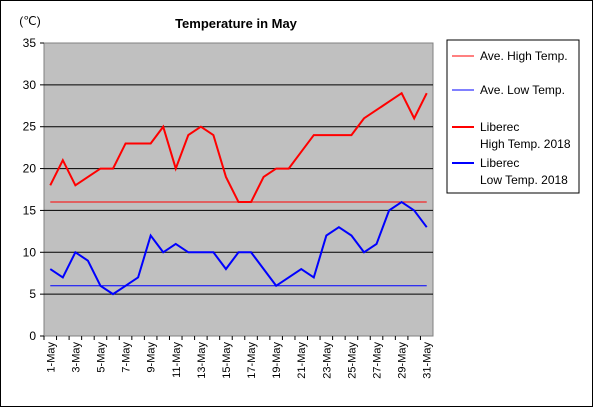 This screenshot has width=593, height=407. I want to click on x-tick-label: 1-May, so click(51, 357).